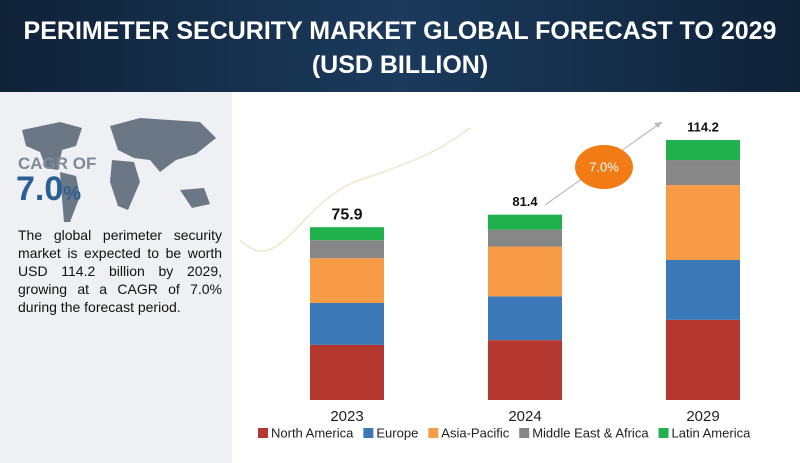 The height and width of the screenshot is (463, 800). I want to click on decor-curve, so click(355, 189).